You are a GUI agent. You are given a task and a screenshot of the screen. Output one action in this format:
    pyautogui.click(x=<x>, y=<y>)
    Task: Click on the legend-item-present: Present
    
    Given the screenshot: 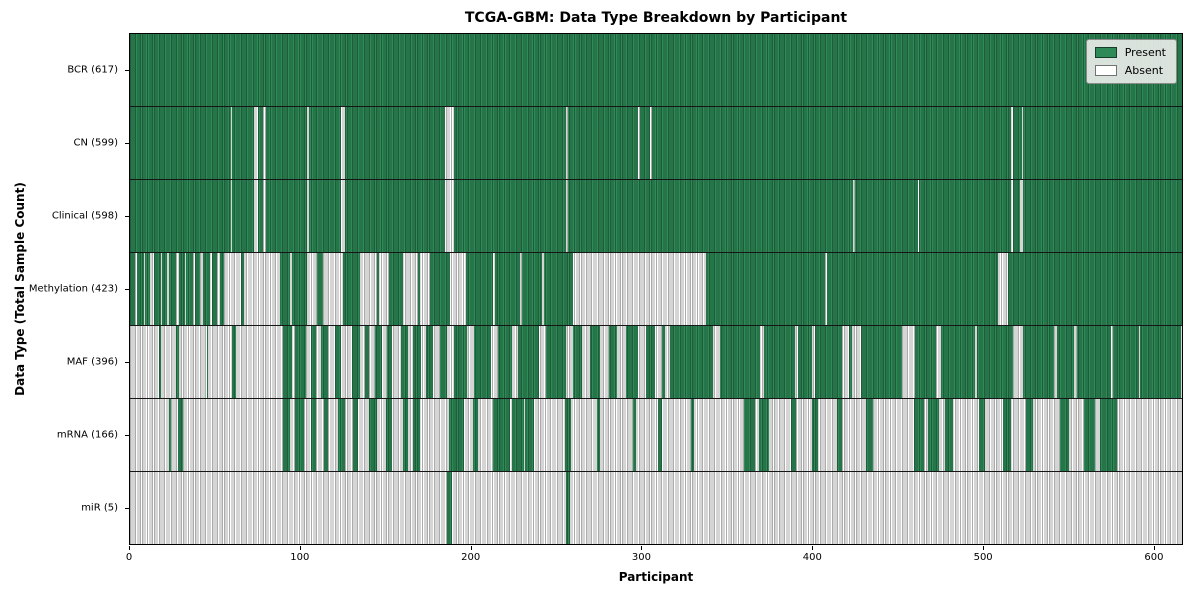 What is the action you would take?
    pyautogui.click(x=1130, y=52)
    